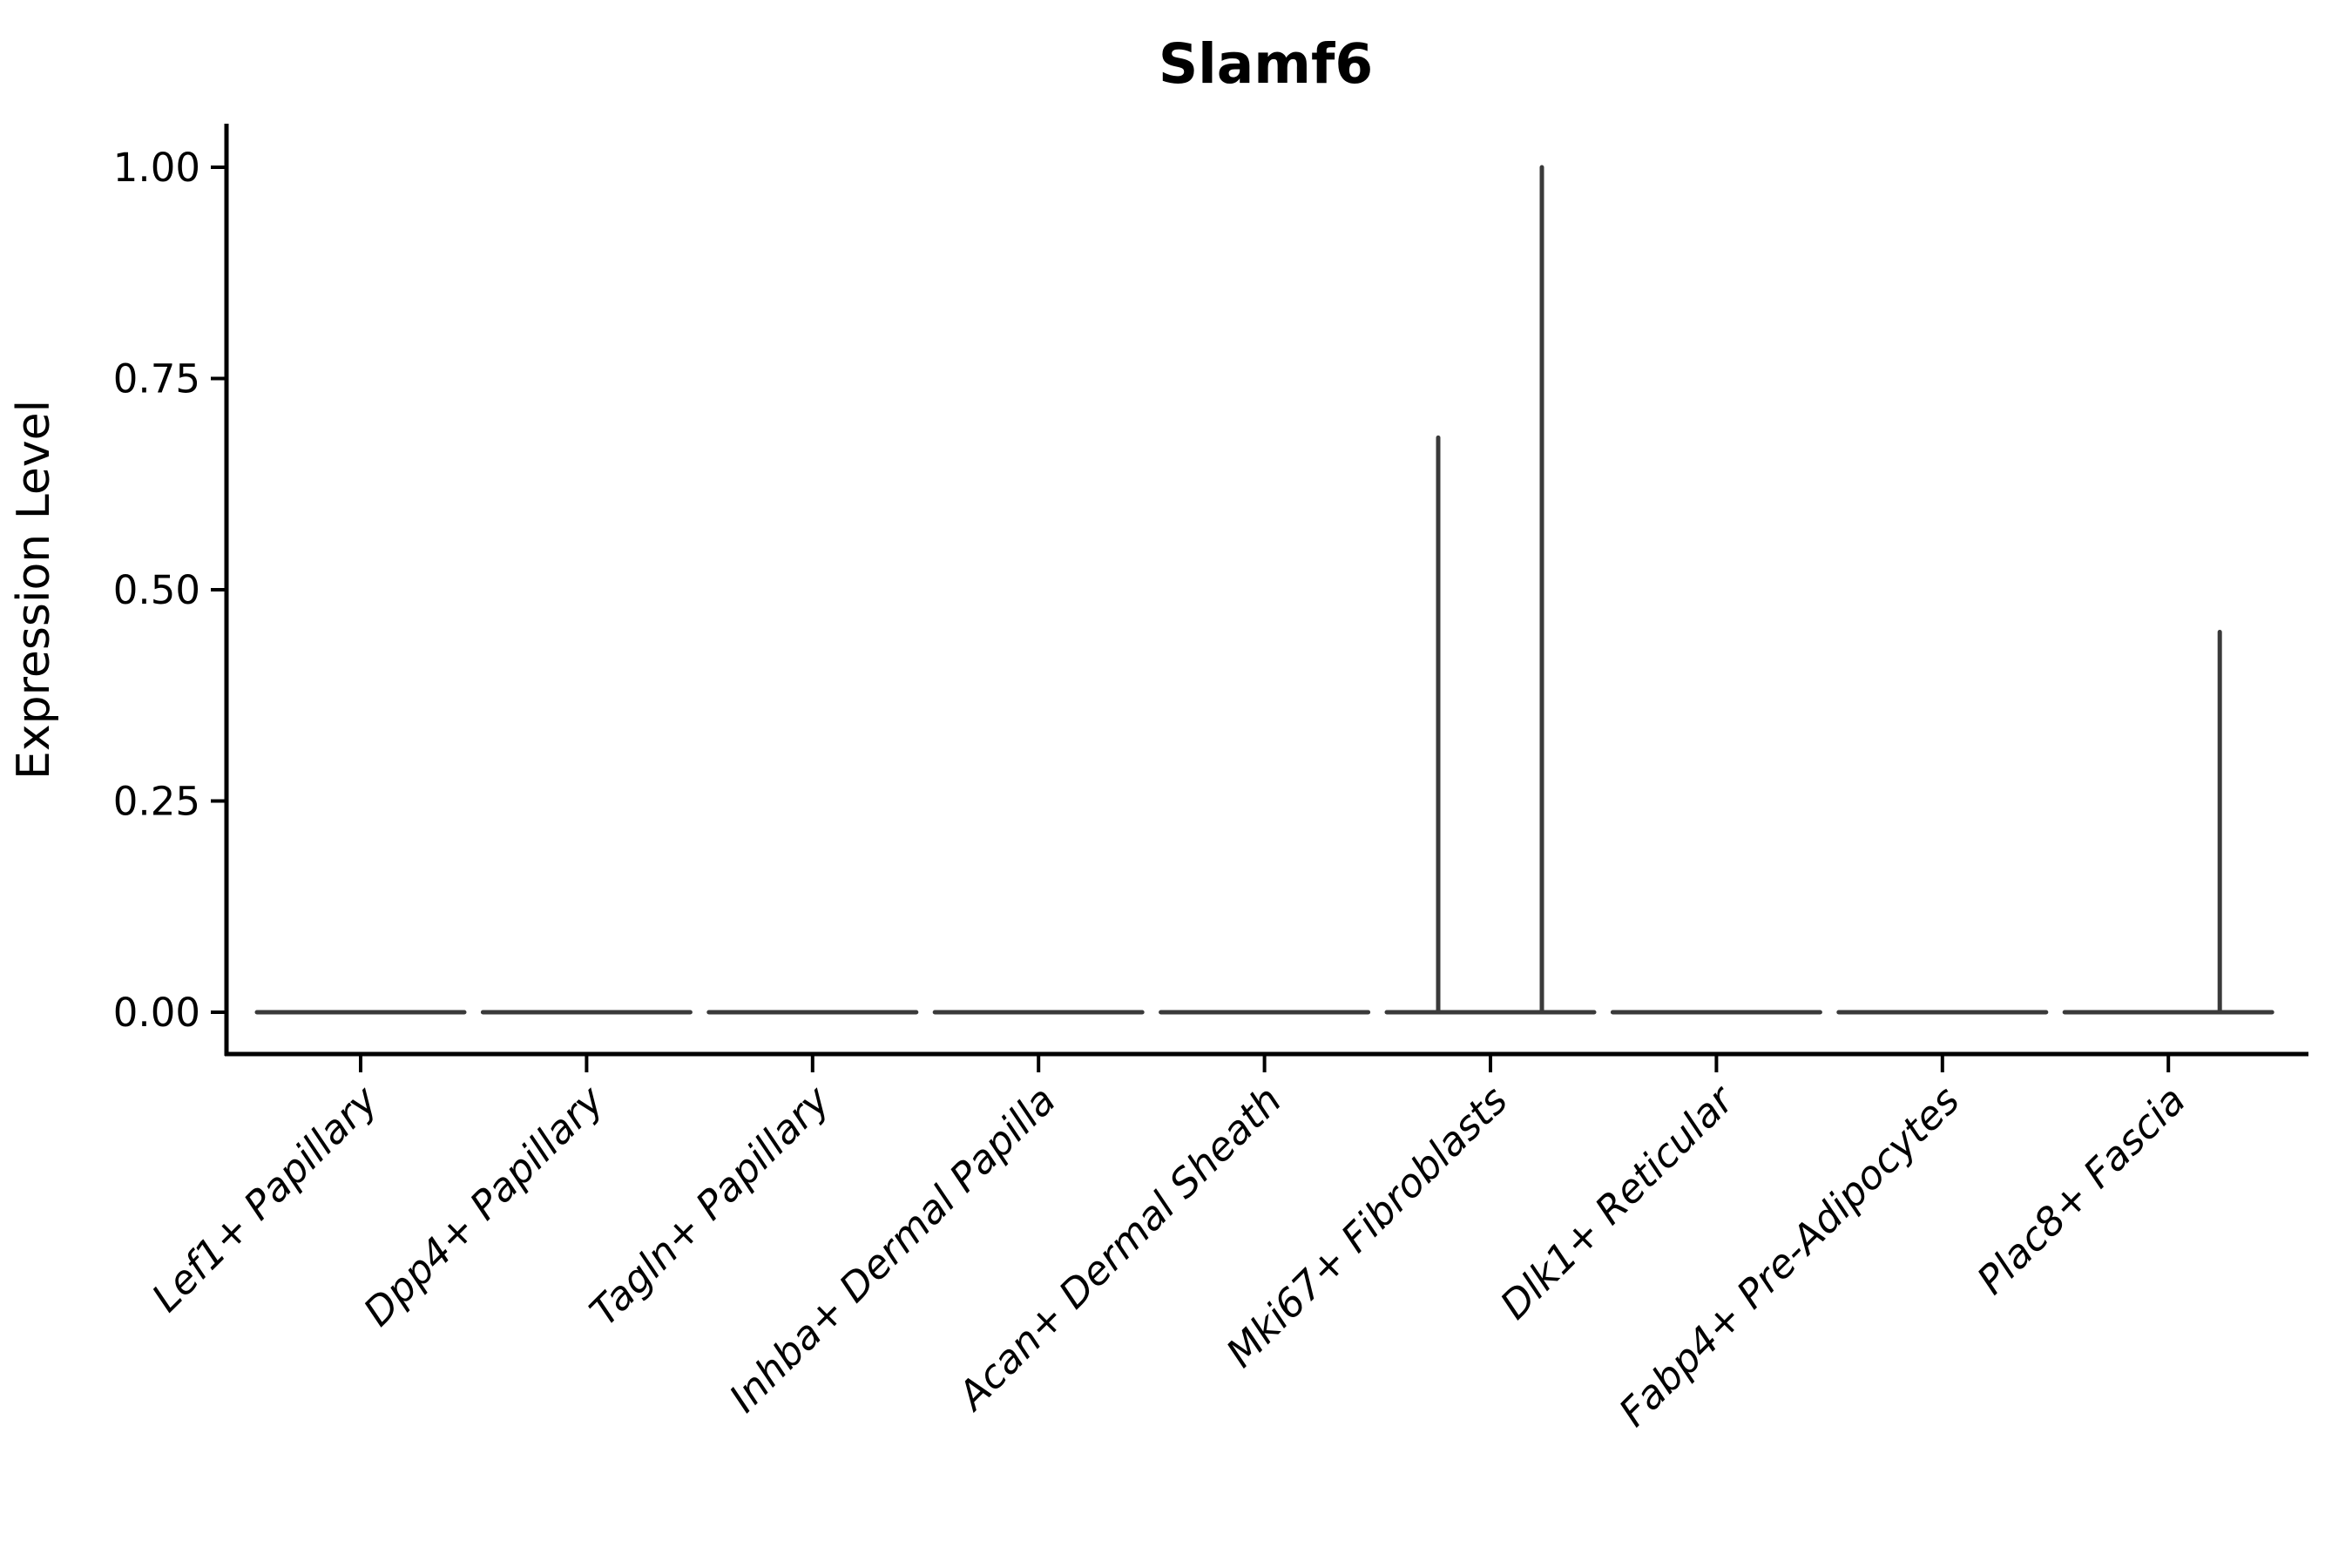  Describe the element at coordinates (710, 1205) in the screenshot. I see `x-tick-label: Tagln+ Papillary` at that location.